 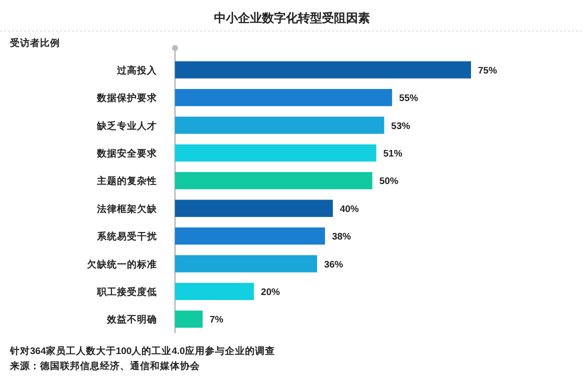 I want to click on y-tick-label: 欠缺统一的标准, so click(x=121, y=264).